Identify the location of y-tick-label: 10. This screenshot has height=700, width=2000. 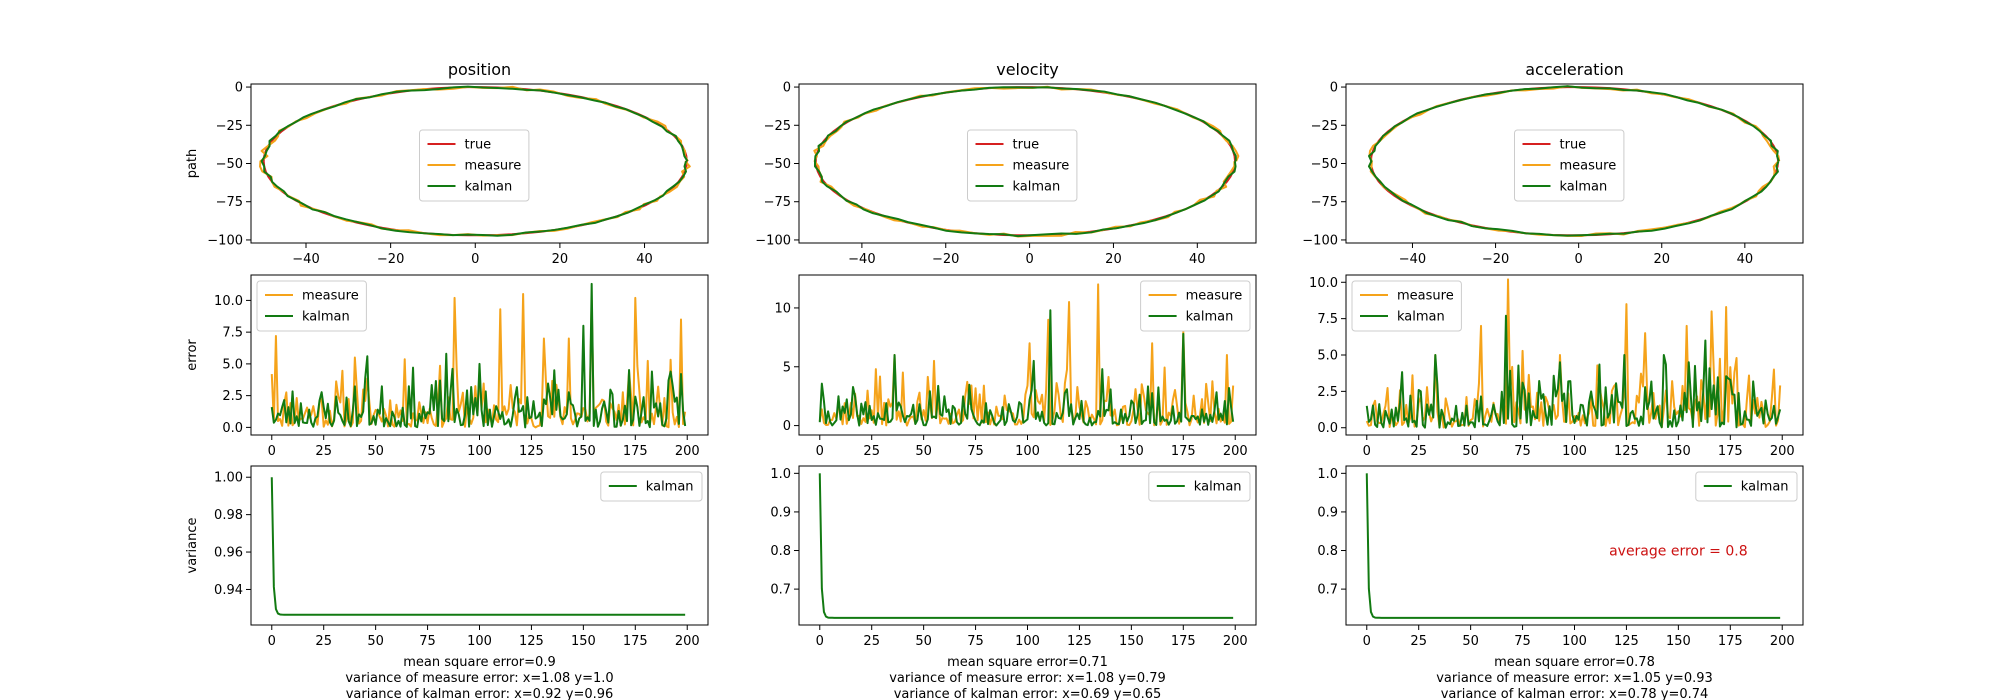
(782, 308).